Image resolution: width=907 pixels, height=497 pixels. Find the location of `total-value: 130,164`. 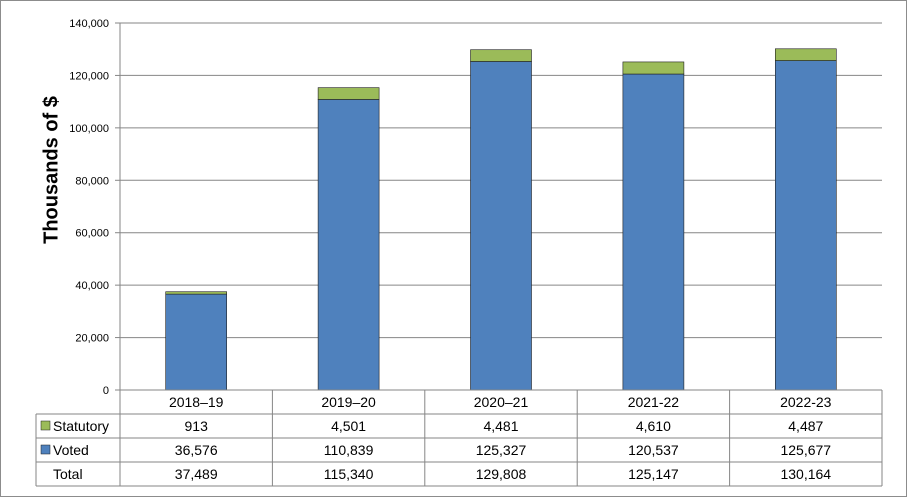

total-value: 130,164 is located at coordinates (805, 474).